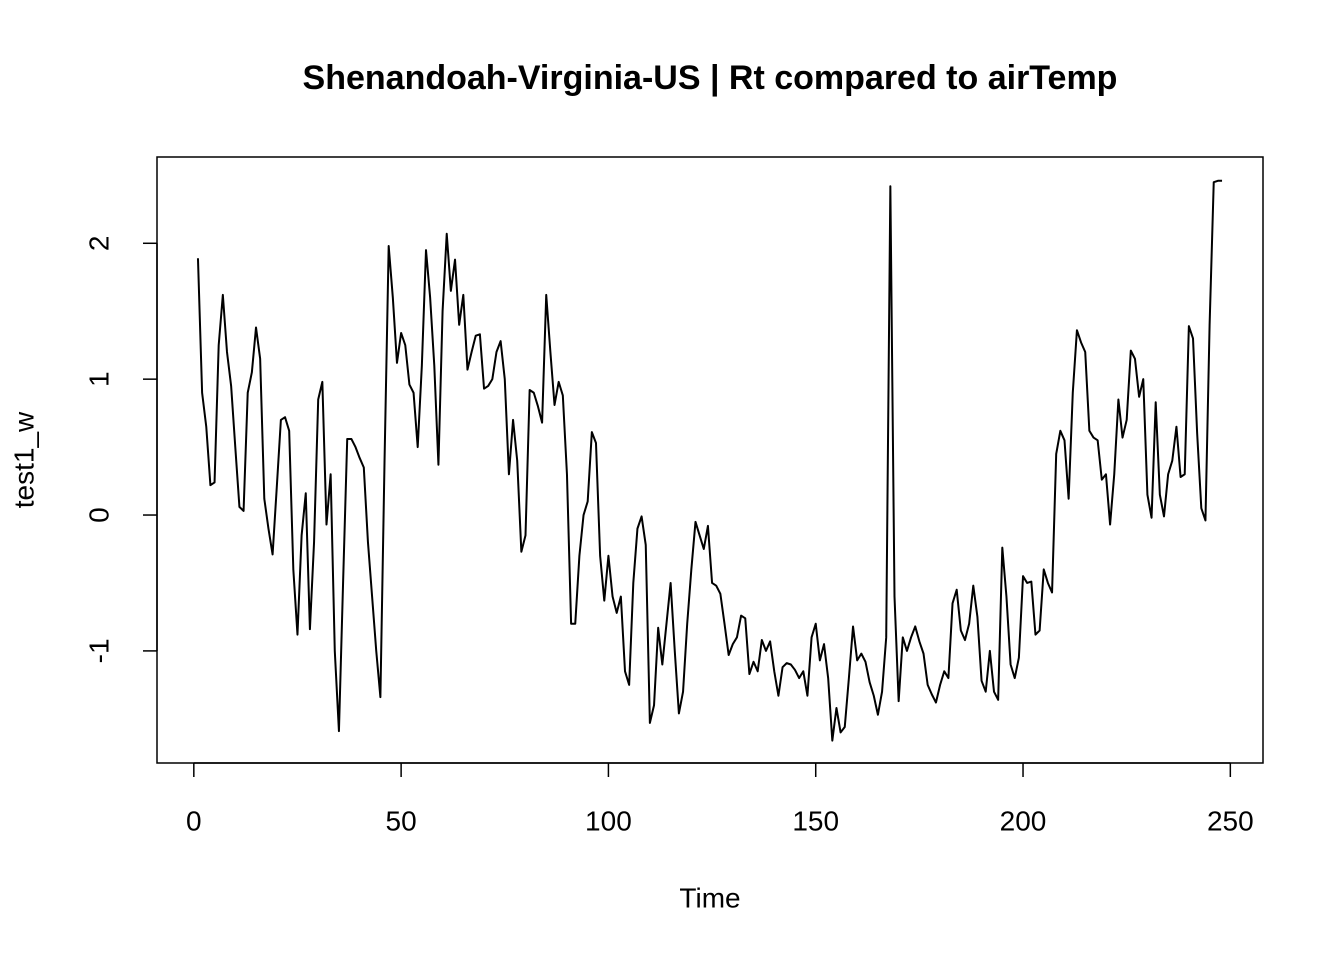 Image resolution: width=1344 pixels, height=960 pixels. I want to click on x-axis-label: Time, so click(709, 897).